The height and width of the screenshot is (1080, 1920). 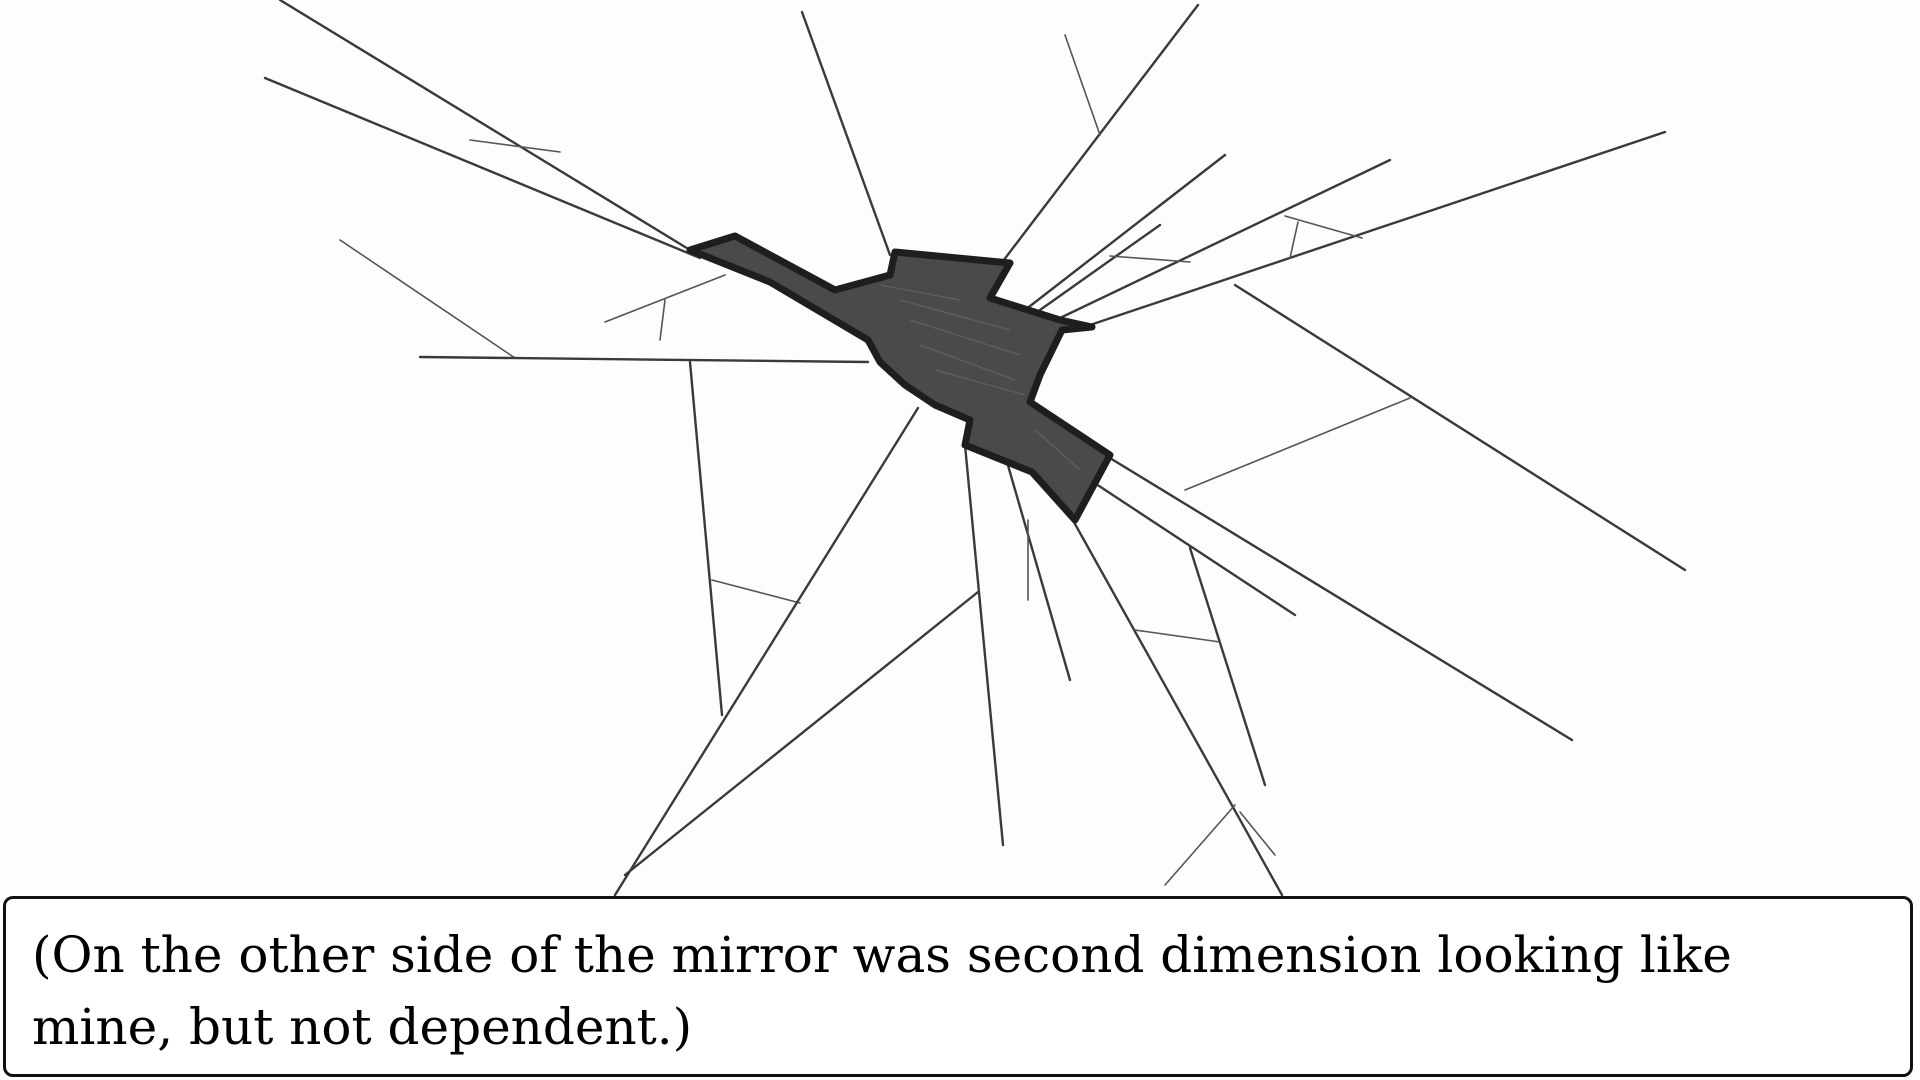 What do you see at coordinates (900, 378) in the screenshot?
I see `impact-hole` at bounding box center [900, 378].